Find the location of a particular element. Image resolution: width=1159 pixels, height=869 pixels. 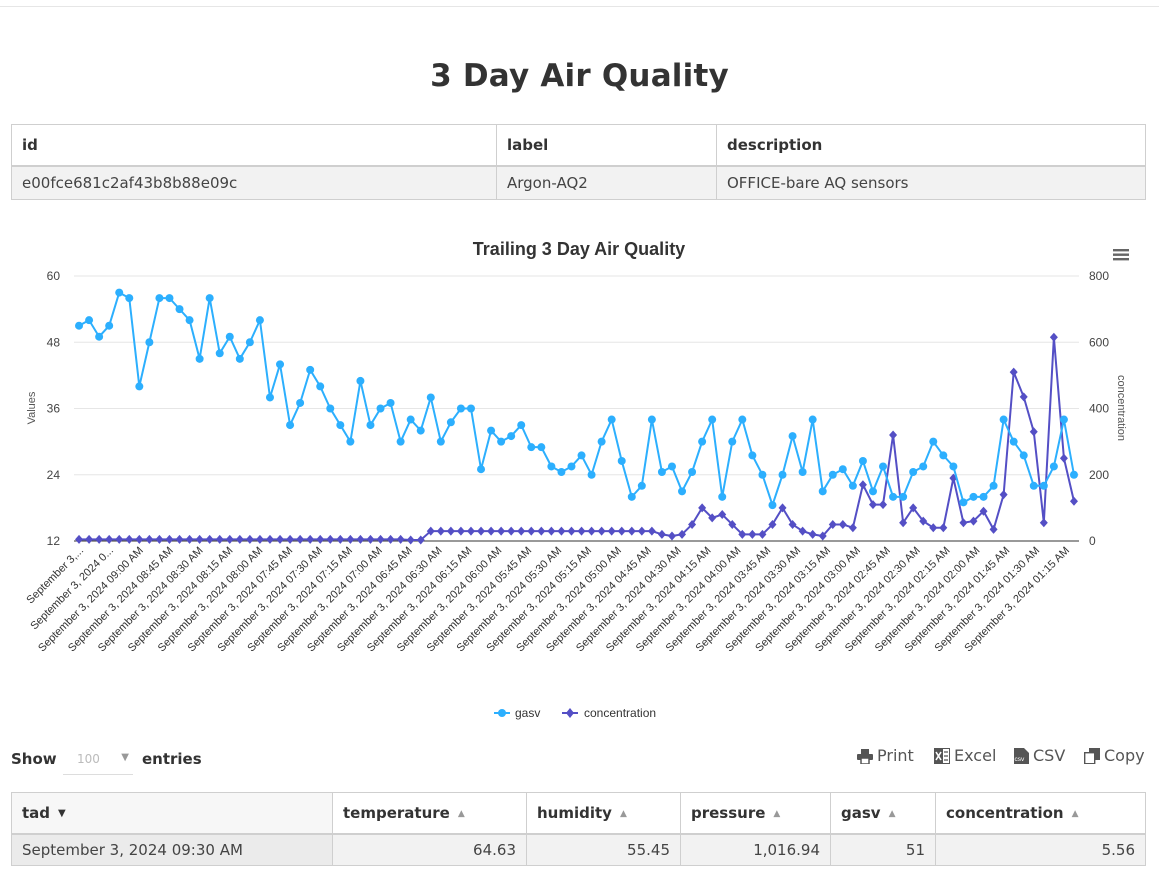

column-header-gasv: gasv ▲ is located at coordinates (883, 813).